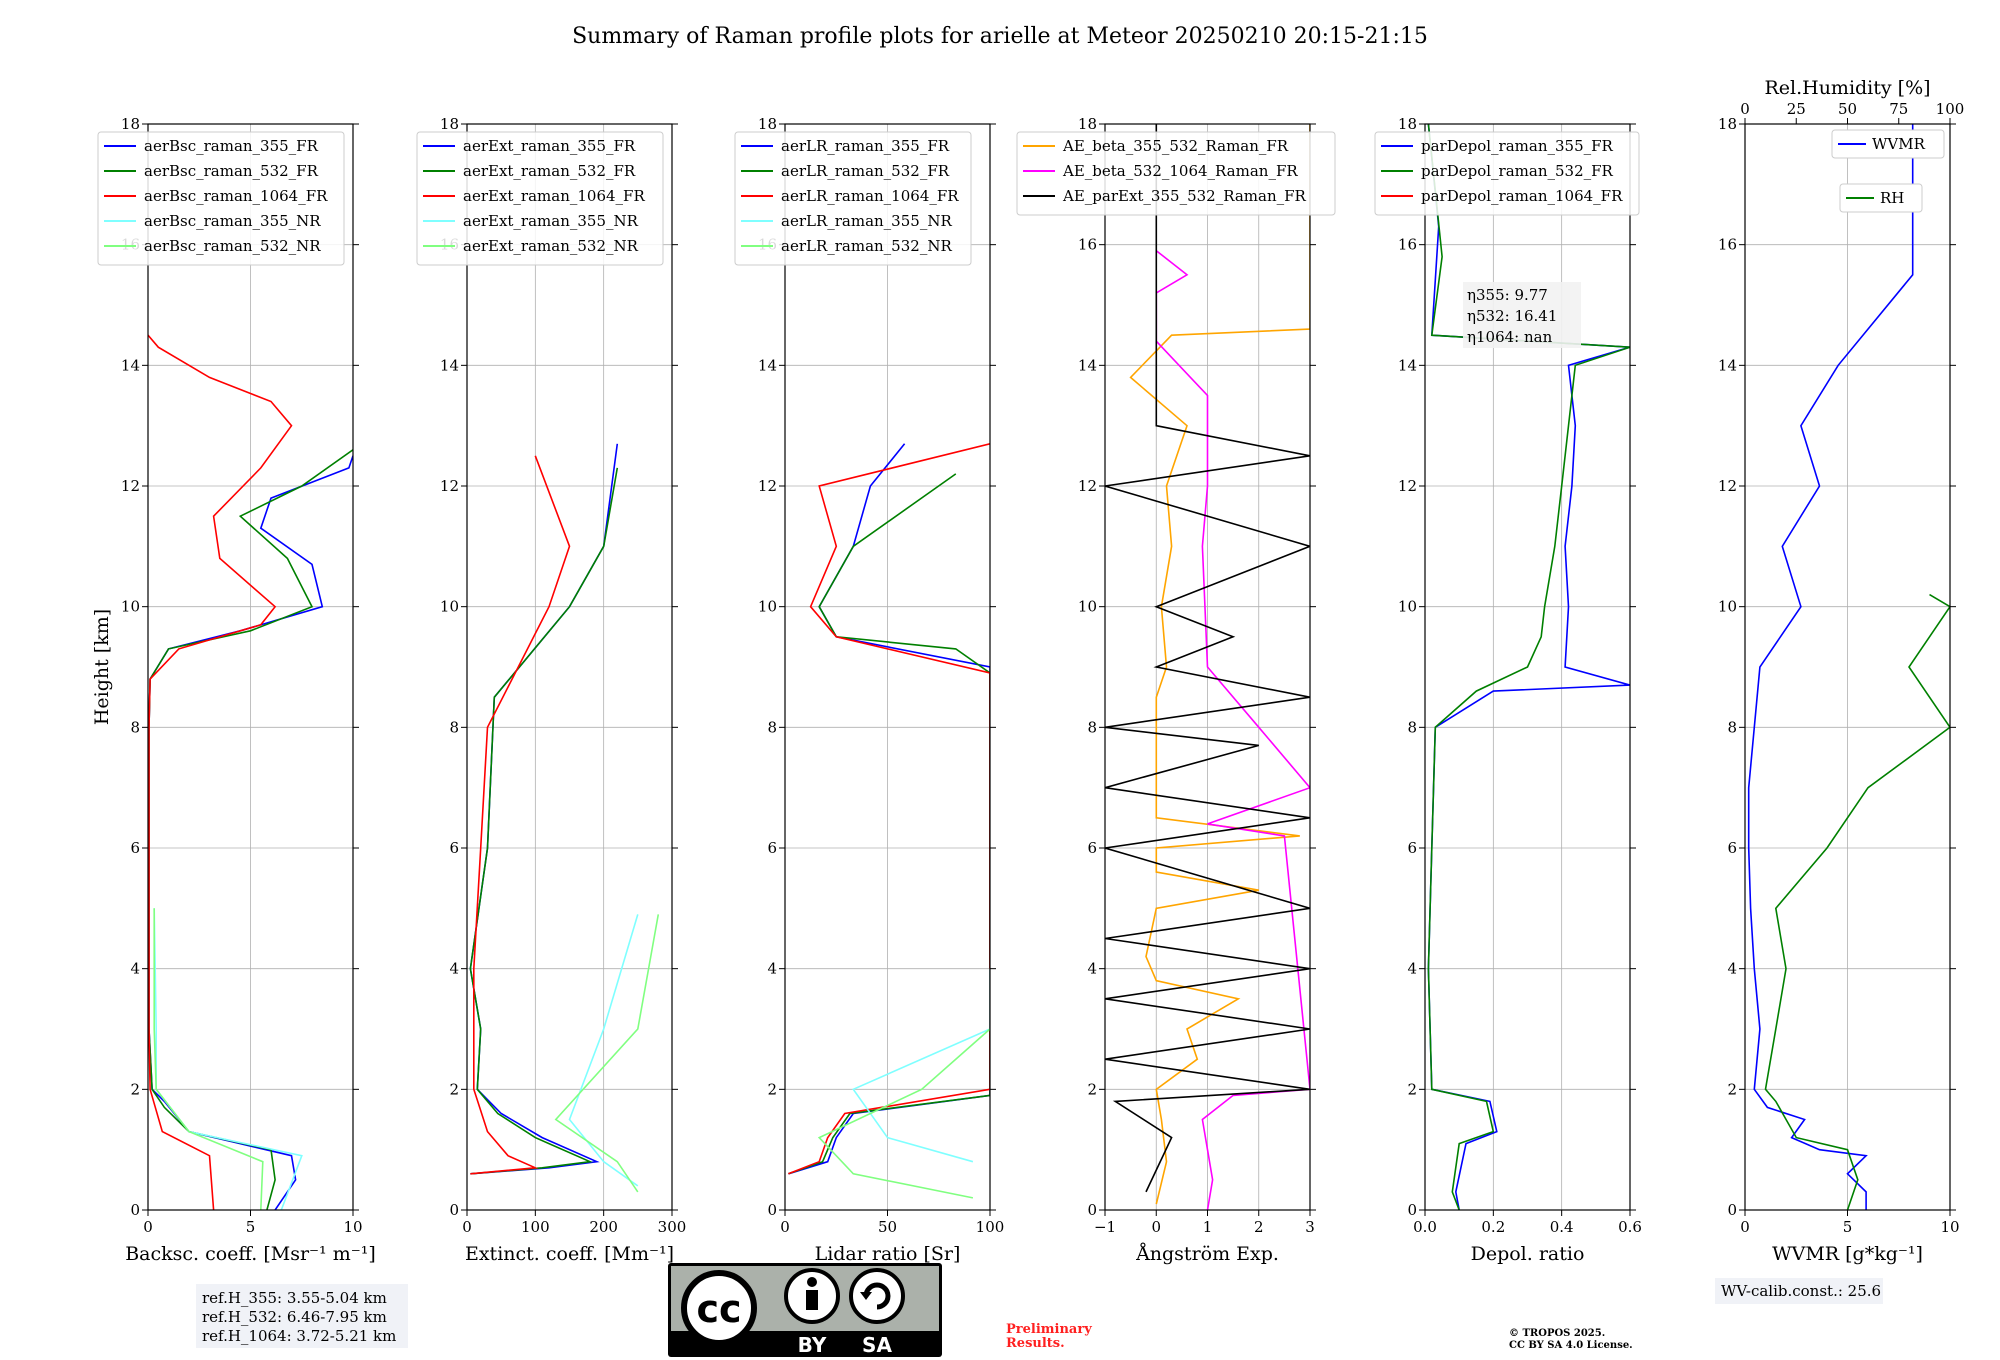  I want to click on series-line-aerLR_raman_532_NR, so click(903, 1113).